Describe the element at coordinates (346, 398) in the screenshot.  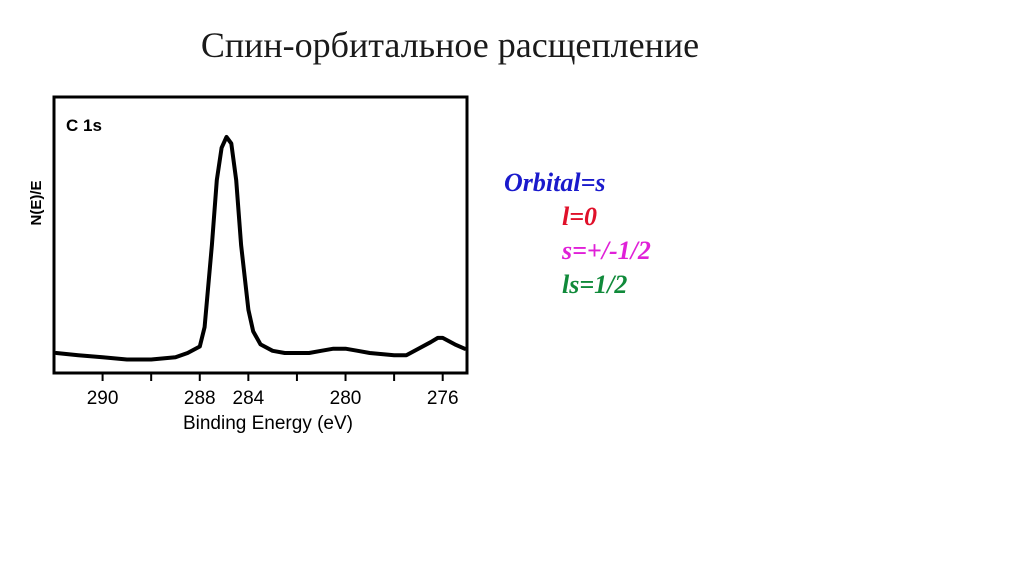
I see `x-tick-label: 280` at that location.